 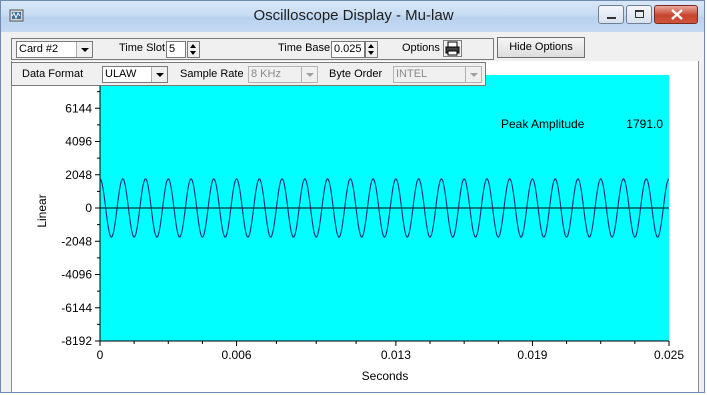 I want to click on x-tick-label: 0.025, so click(x=669, y=355).